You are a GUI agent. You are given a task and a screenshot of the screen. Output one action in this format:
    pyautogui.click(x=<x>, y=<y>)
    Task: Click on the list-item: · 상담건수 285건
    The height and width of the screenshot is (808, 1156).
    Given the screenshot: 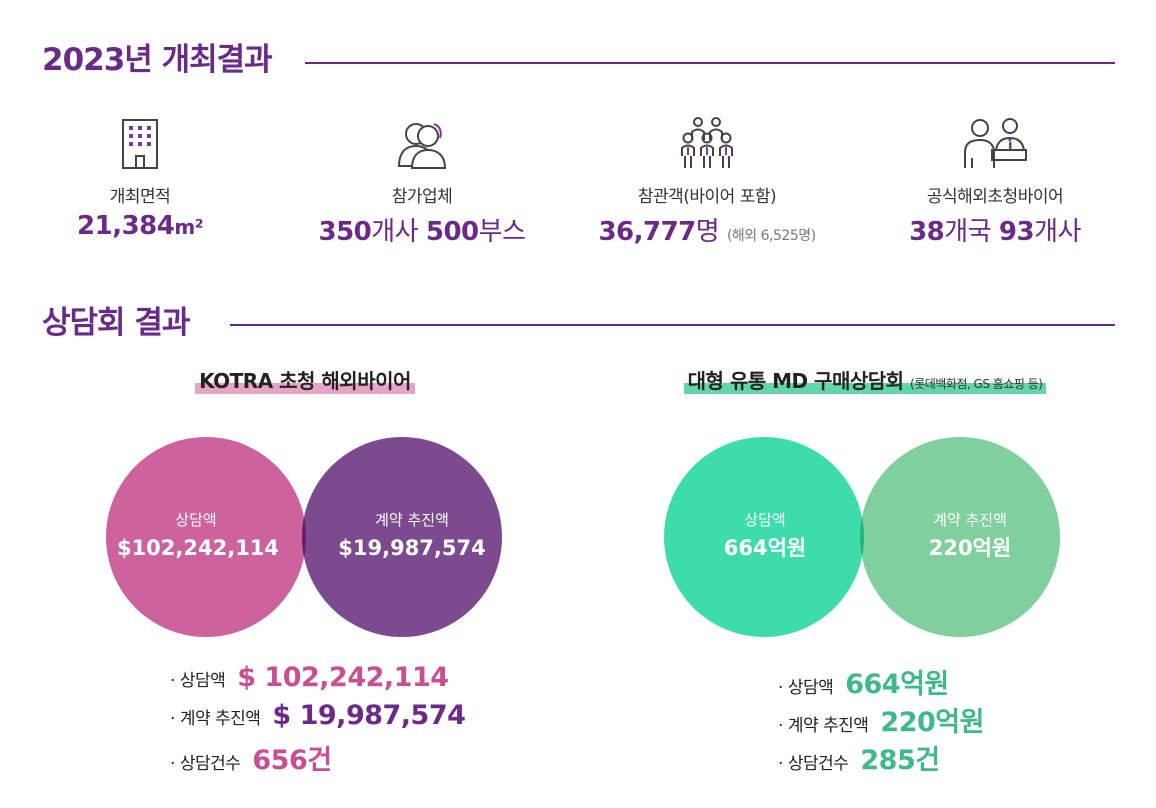 What is the action you would take?
    pyautogui.click(x=881, y=757)
    